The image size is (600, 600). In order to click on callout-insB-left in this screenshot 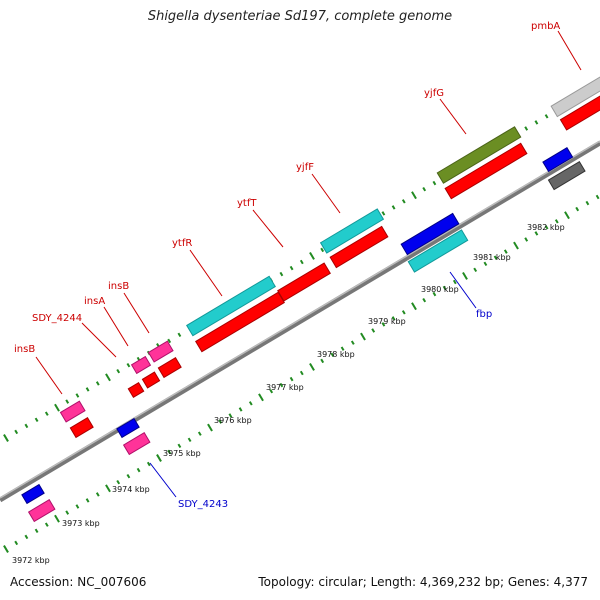, I will do `click(49, 375)`.